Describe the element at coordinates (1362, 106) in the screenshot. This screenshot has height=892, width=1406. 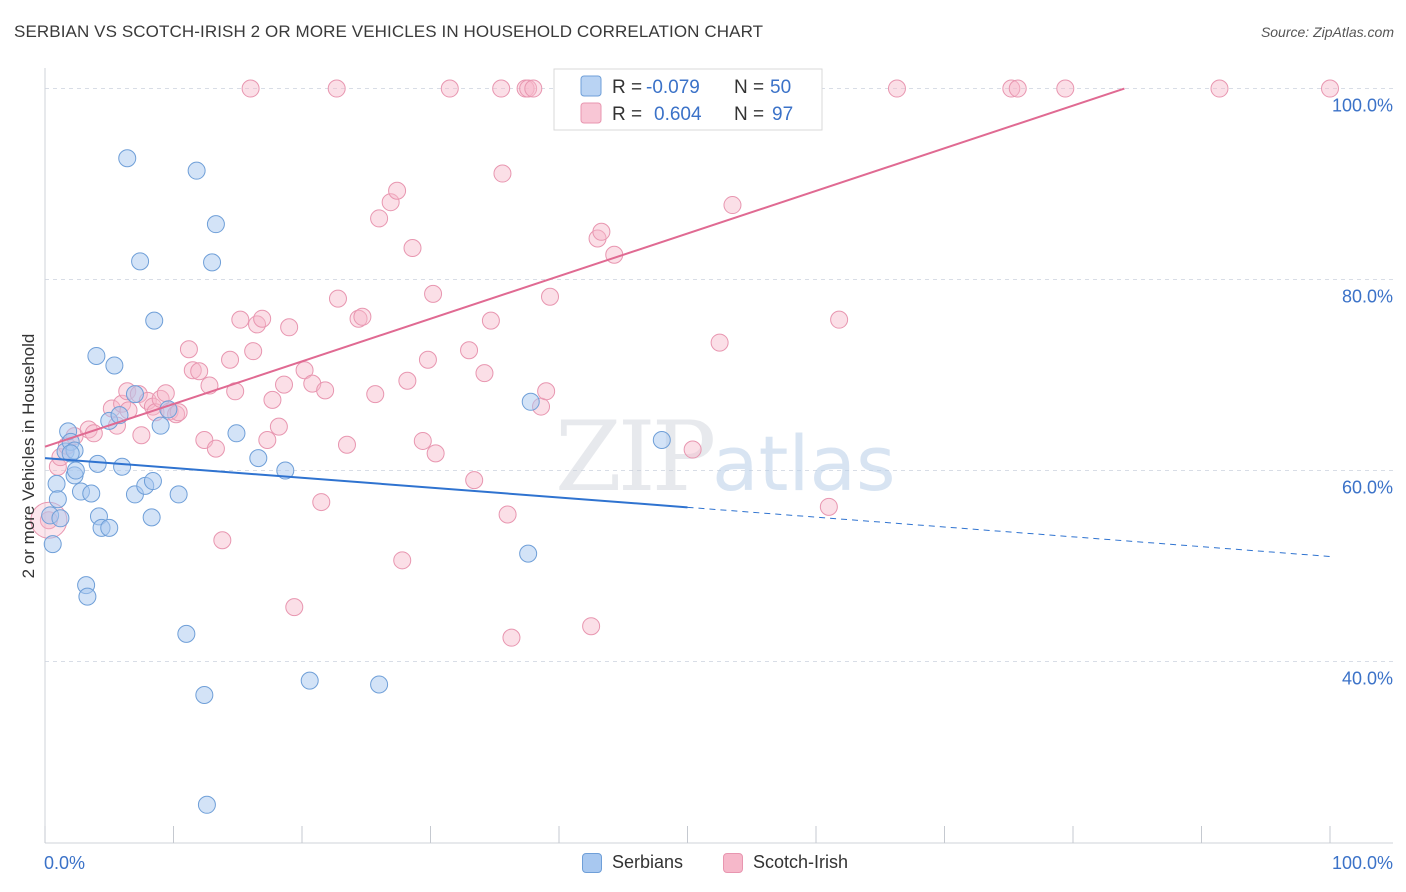
I see `y-tick-label: 100.0%` at that location.